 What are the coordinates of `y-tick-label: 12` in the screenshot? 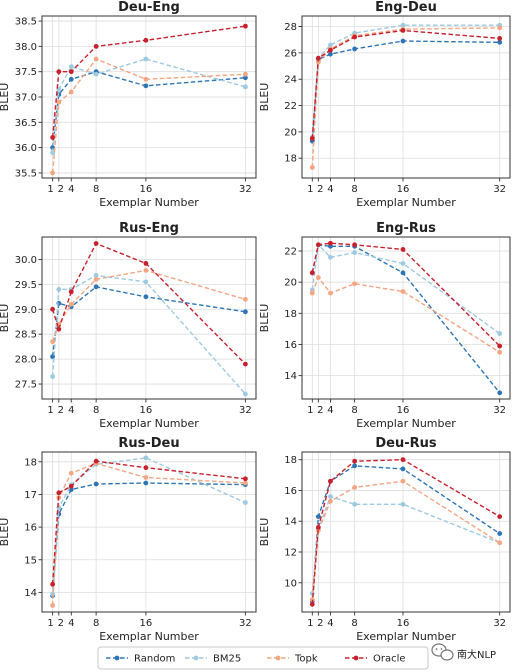 It's located at (290, 553).